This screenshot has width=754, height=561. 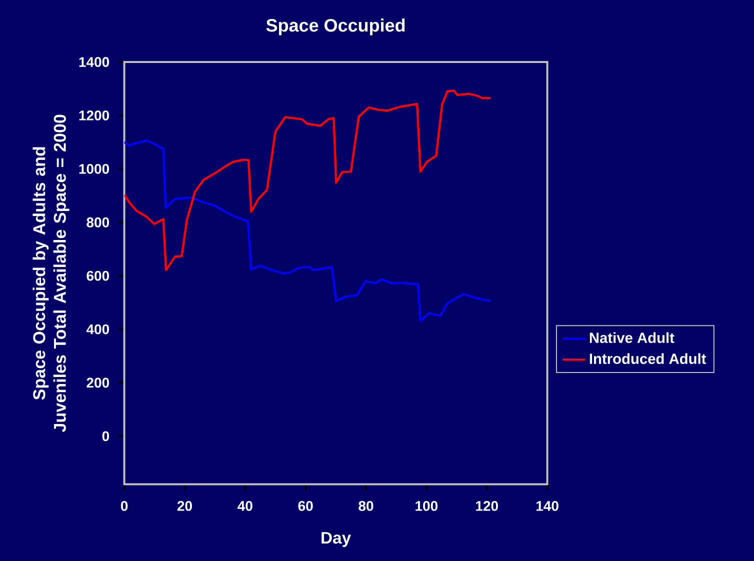 I want to click on x-tick-label: 80, so click(x=366, y=506).